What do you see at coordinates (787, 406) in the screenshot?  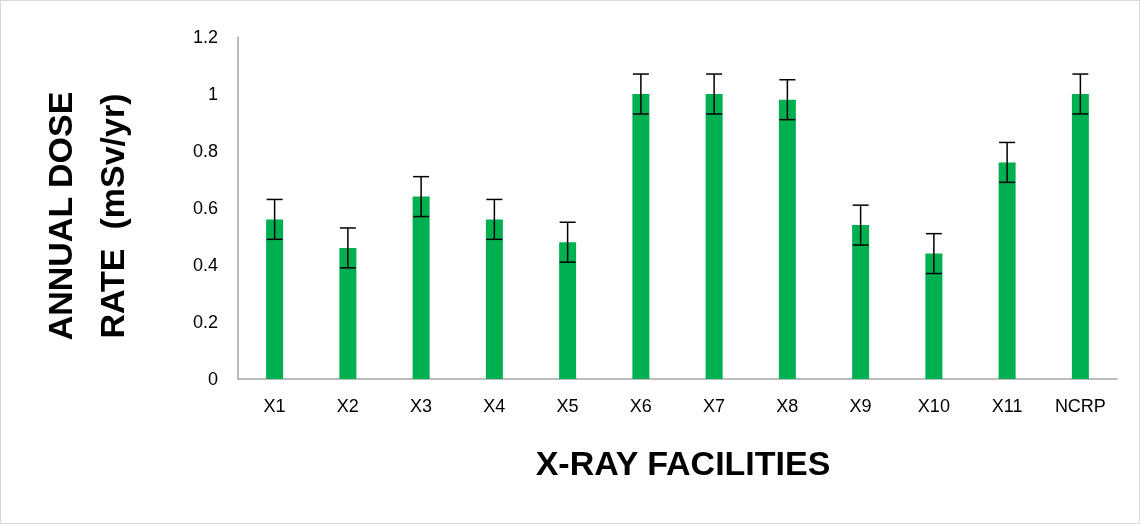 I see `x-tick-label: X8` at bounding box center [787, 406].